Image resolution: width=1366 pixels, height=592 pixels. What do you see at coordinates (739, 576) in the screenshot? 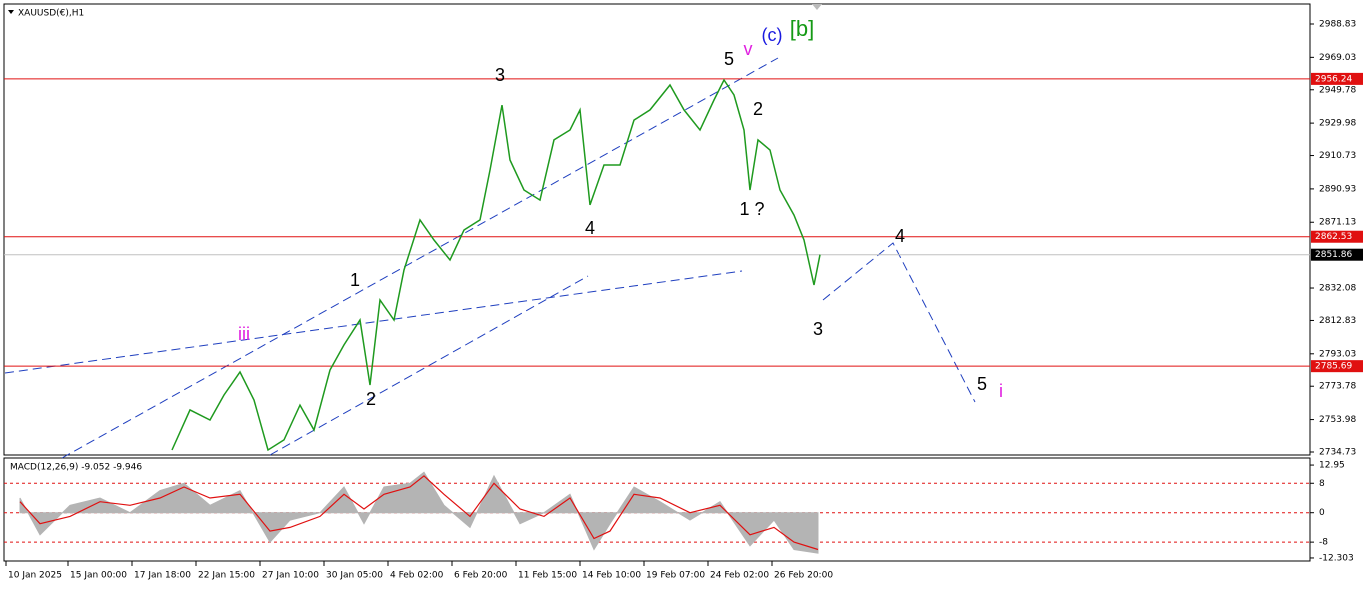
I see `x-tick-label: 24 Feb 02:00` at bounding box center [739, 576].